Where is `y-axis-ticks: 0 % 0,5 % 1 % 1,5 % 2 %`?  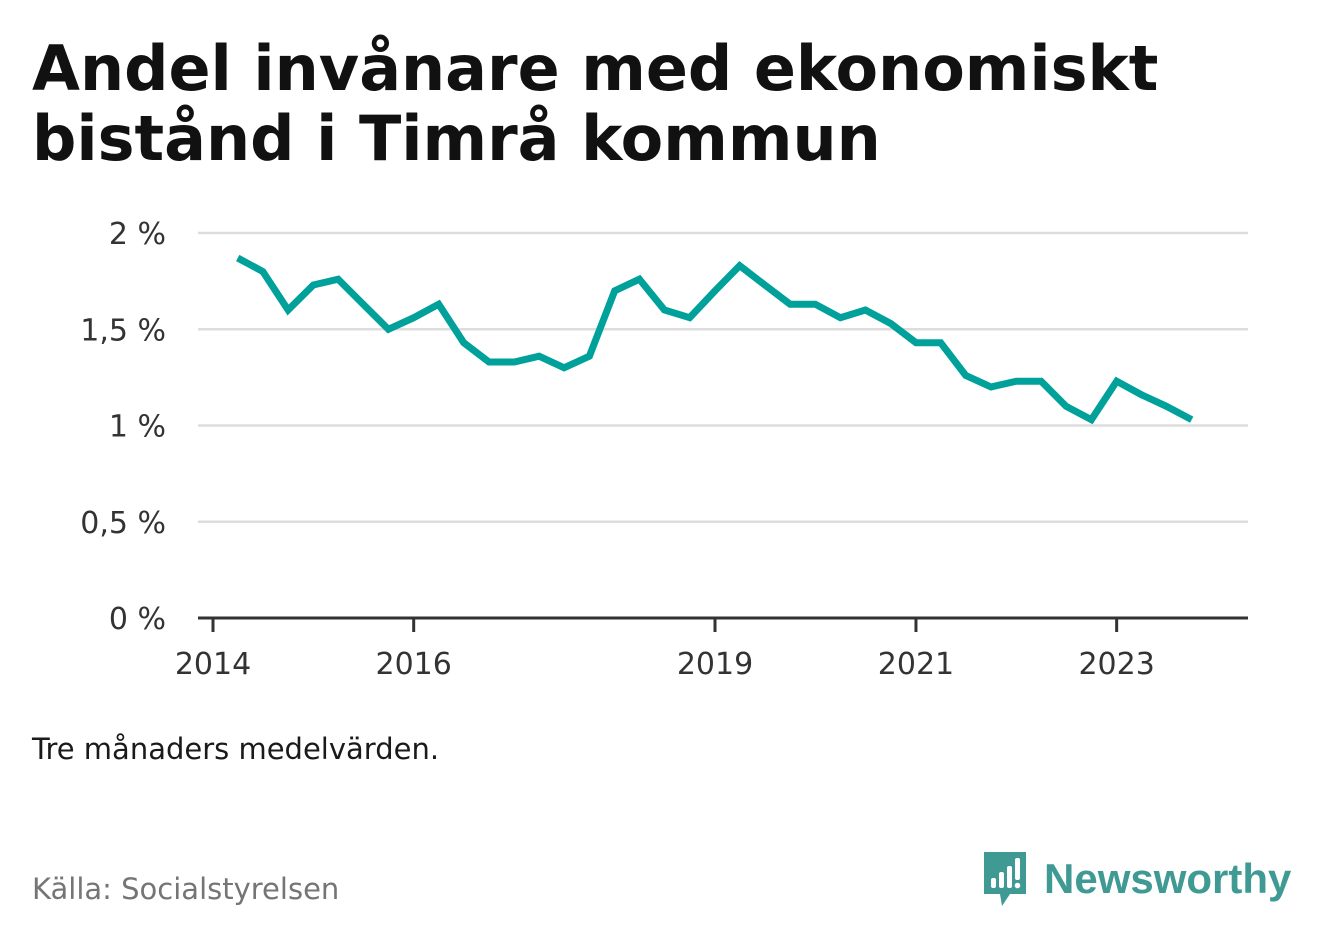
y-axis-ticks: 0 % 0,5 % 1 % 1,5 % 2 % is located at coordinates (123, 427).